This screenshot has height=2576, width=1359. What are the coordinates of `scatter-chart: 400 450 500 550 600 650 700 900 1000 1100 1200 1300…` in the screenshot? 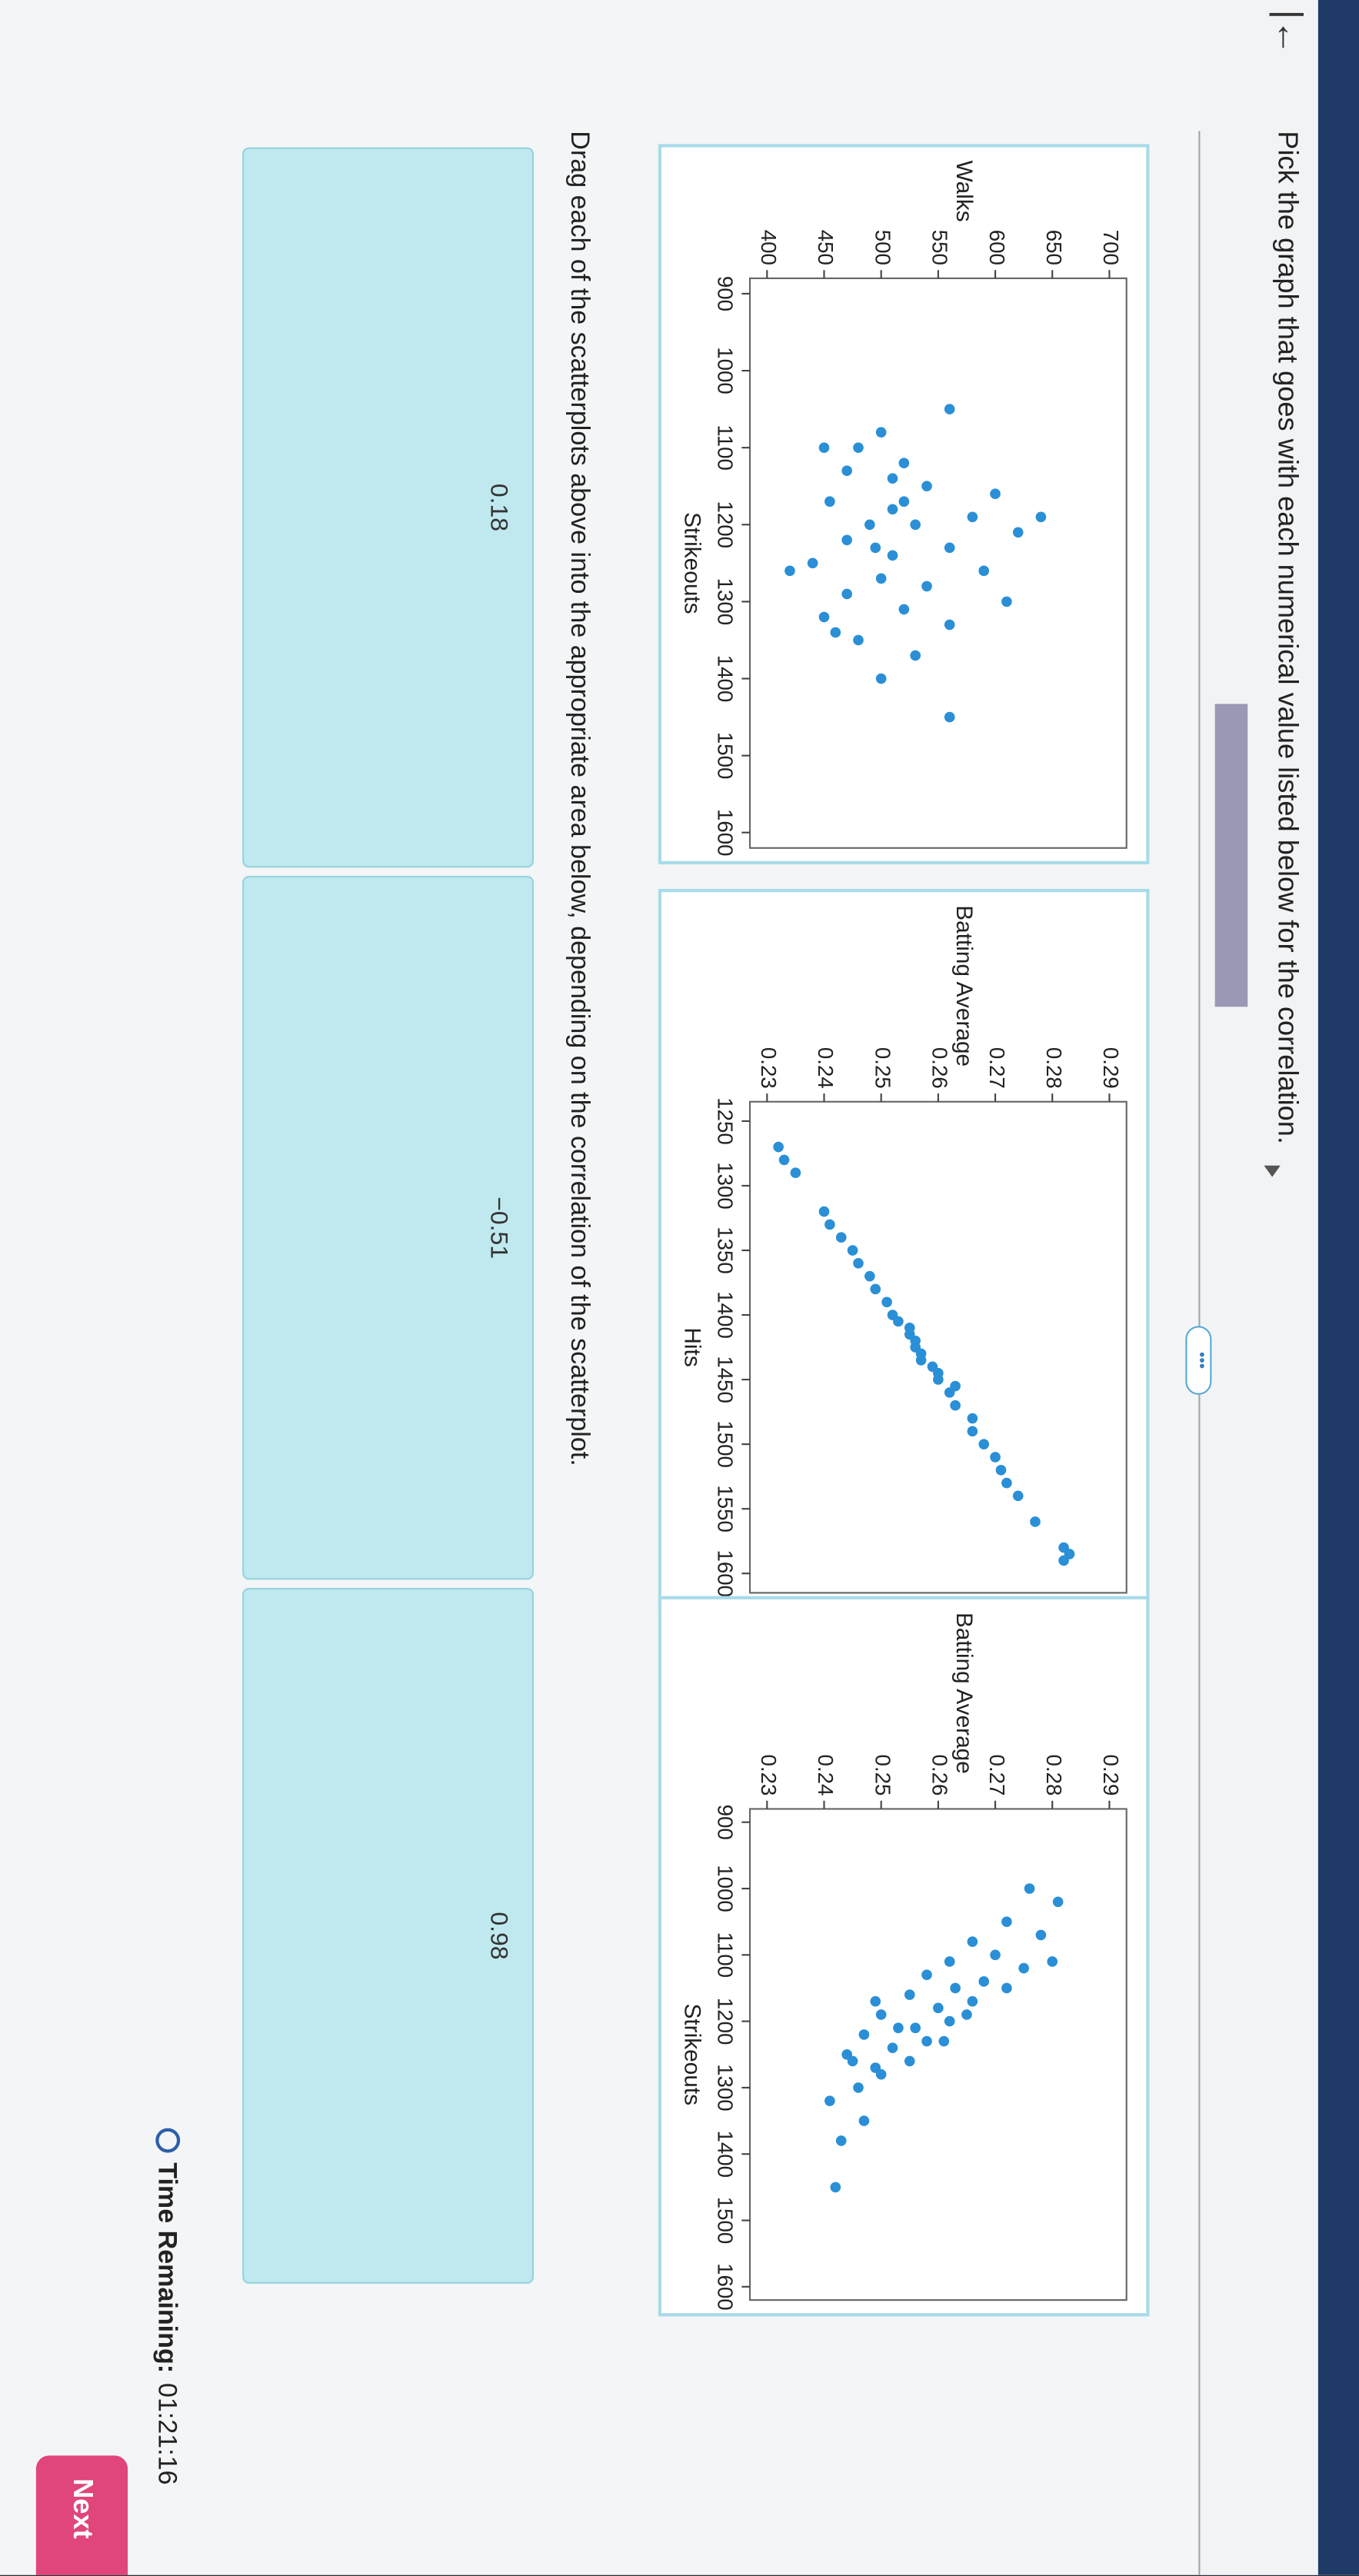 It's located at (904, 504).